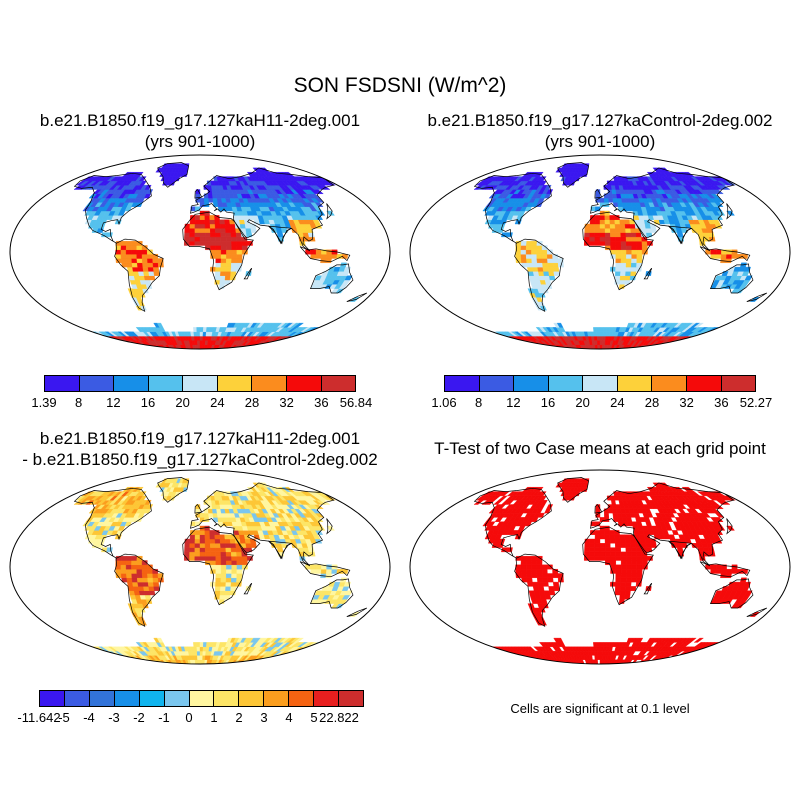 Image resolution: width=800 pixels, height=800 pixels. Describe the element at coordinates (214, 717) in the screenshot. I see `diff-colorbar-label: 1` at that location.